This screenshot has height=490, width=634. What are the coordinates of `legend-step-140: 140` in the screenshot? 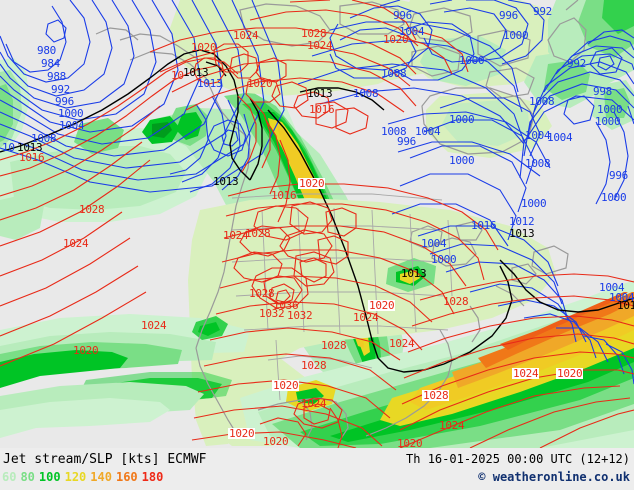 It's located at (101, 477).